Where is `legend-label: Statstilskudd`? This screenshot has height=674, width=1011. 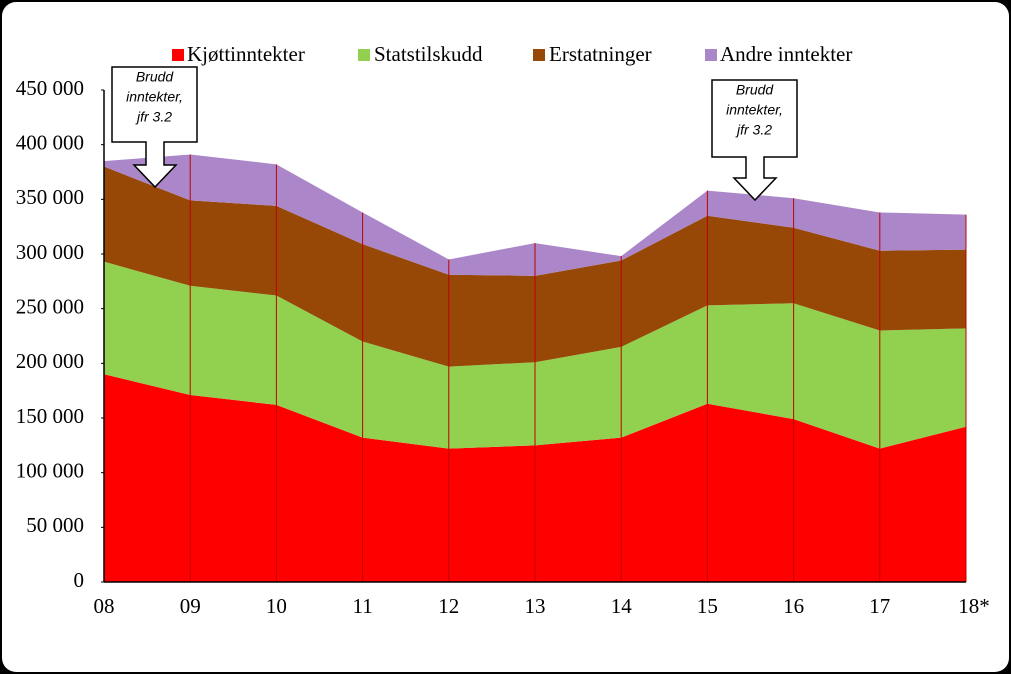
legend-label: Statstilskudd is located at coordinates (428, 54).